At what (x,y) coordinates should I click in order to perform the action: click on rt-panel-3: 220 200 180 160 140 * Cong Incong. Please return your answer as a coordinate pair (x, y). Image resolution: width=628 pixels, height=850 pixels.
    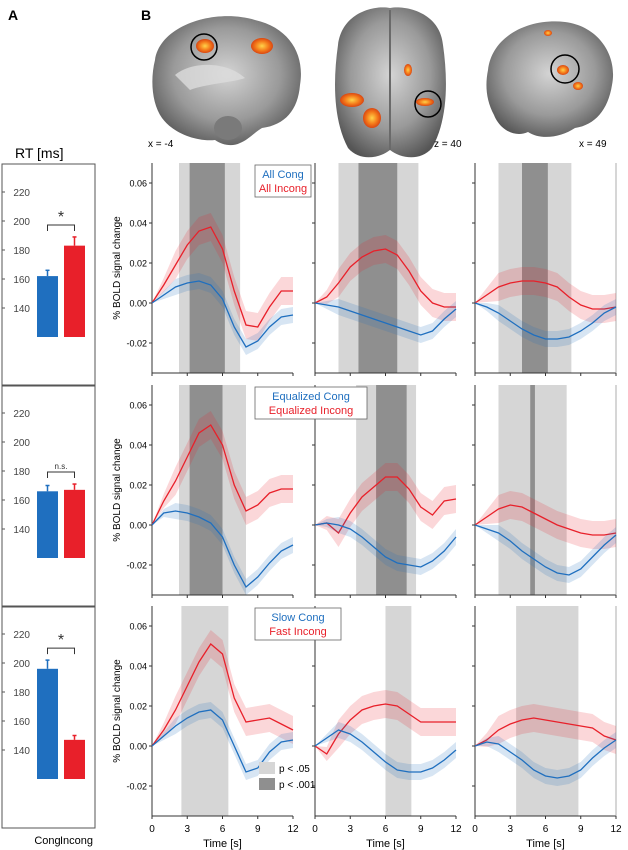
    Looking at the image, I should click on (48, 726).